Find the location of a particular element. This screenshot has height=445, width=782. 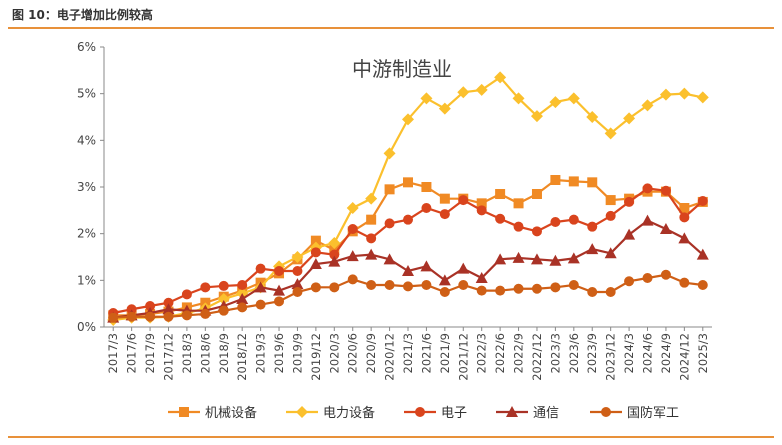

y-tick-label: 4% is located at coordinates (86, 140).